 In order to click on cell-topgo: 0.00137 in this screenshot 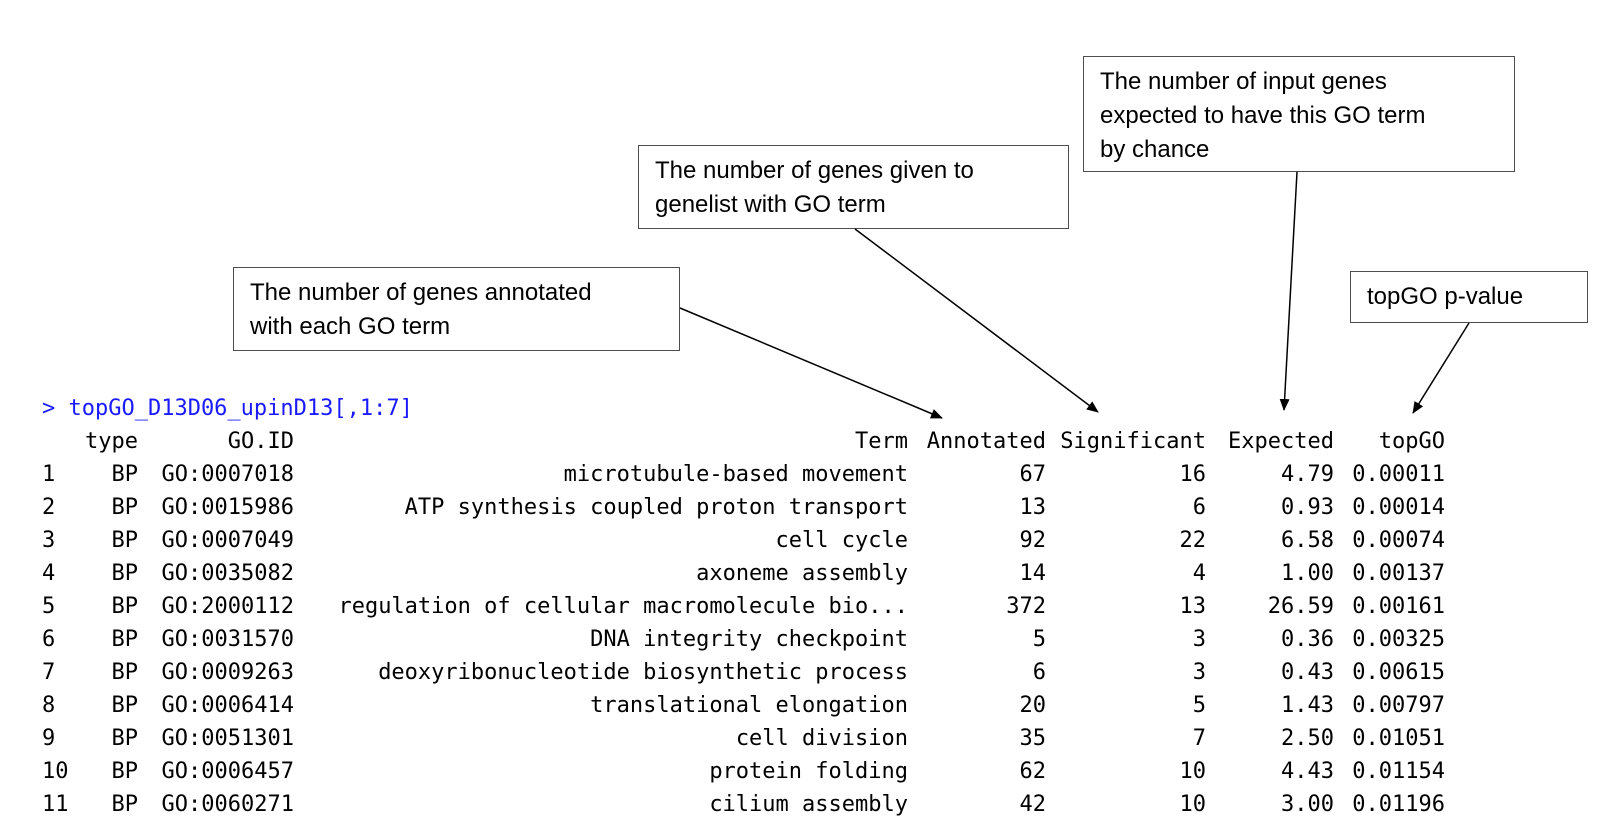, I will do `click(1398, 573)`.